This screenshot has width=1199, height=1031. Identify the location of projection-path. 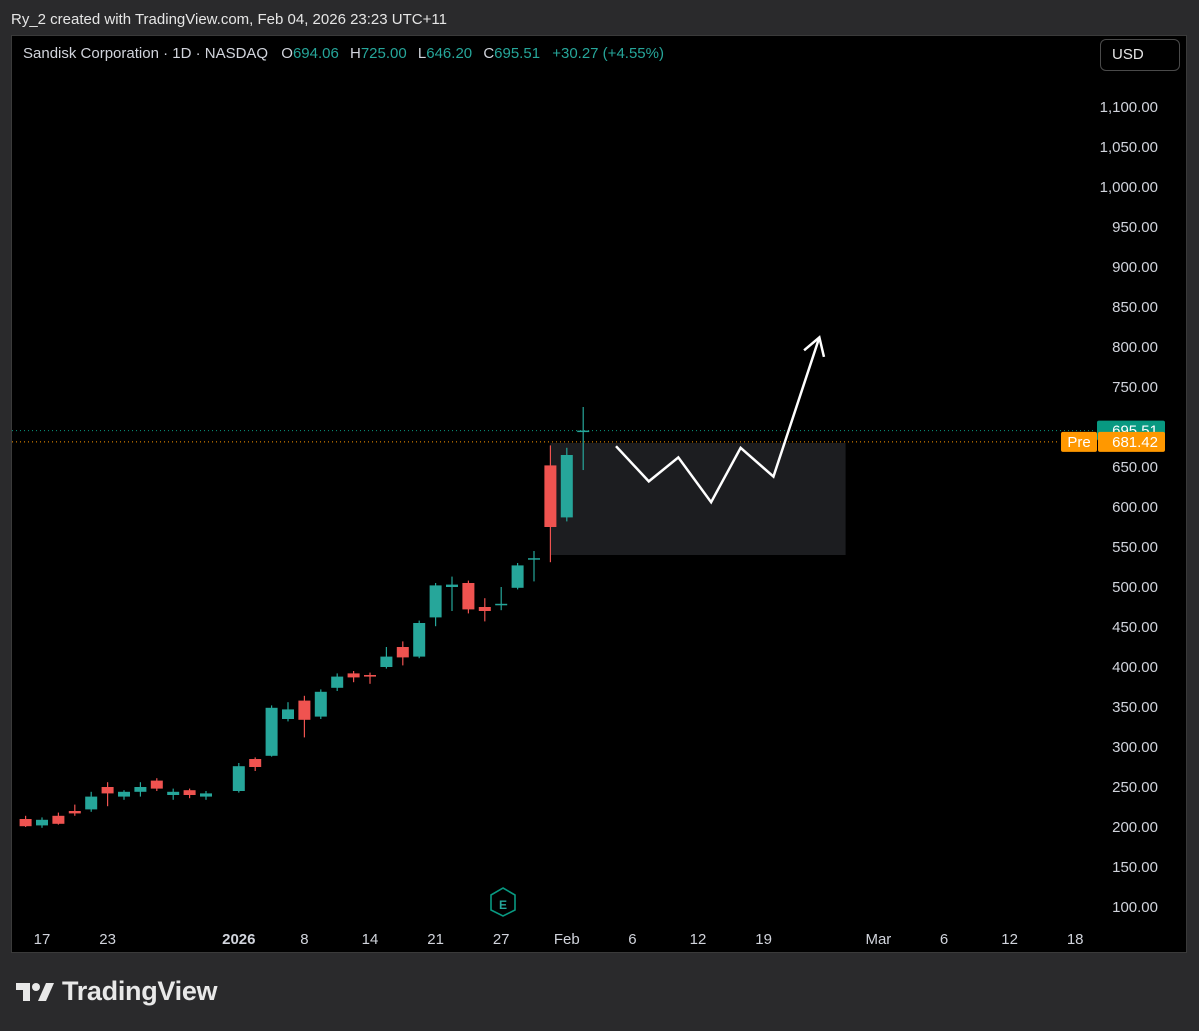
(718, 421).